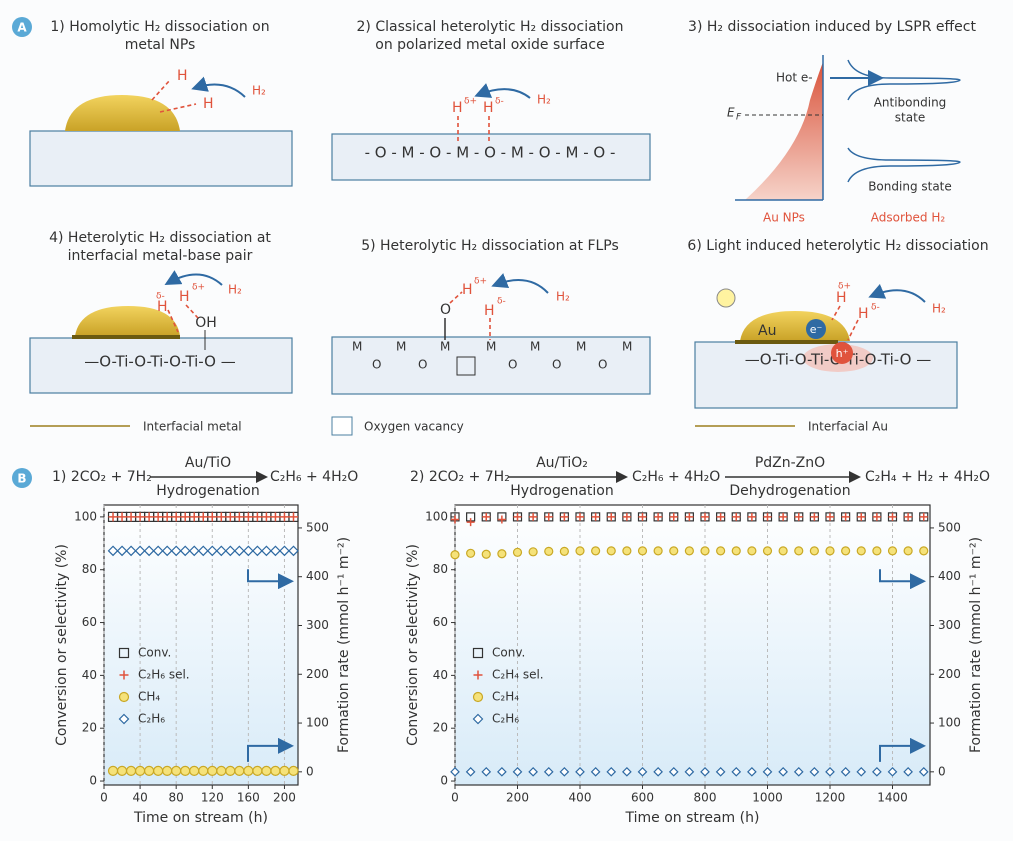 The image size is (1013, 841). I want to click on panel-label: B, so click(21, 479).